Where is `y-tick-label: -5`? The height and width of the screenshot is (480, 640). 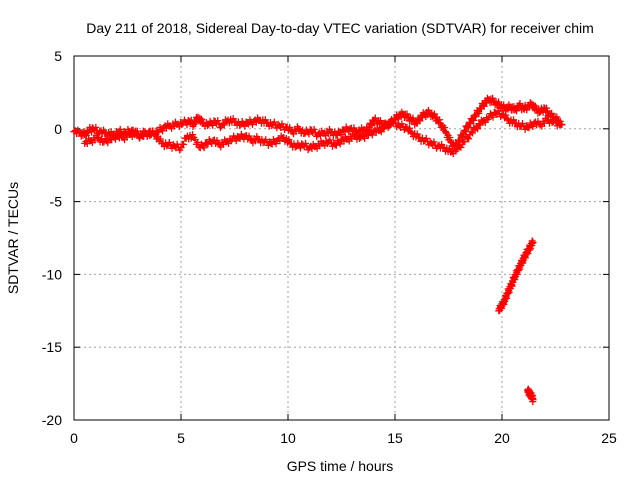 y-tick-label: -5 is located at coordinates (56, 202).